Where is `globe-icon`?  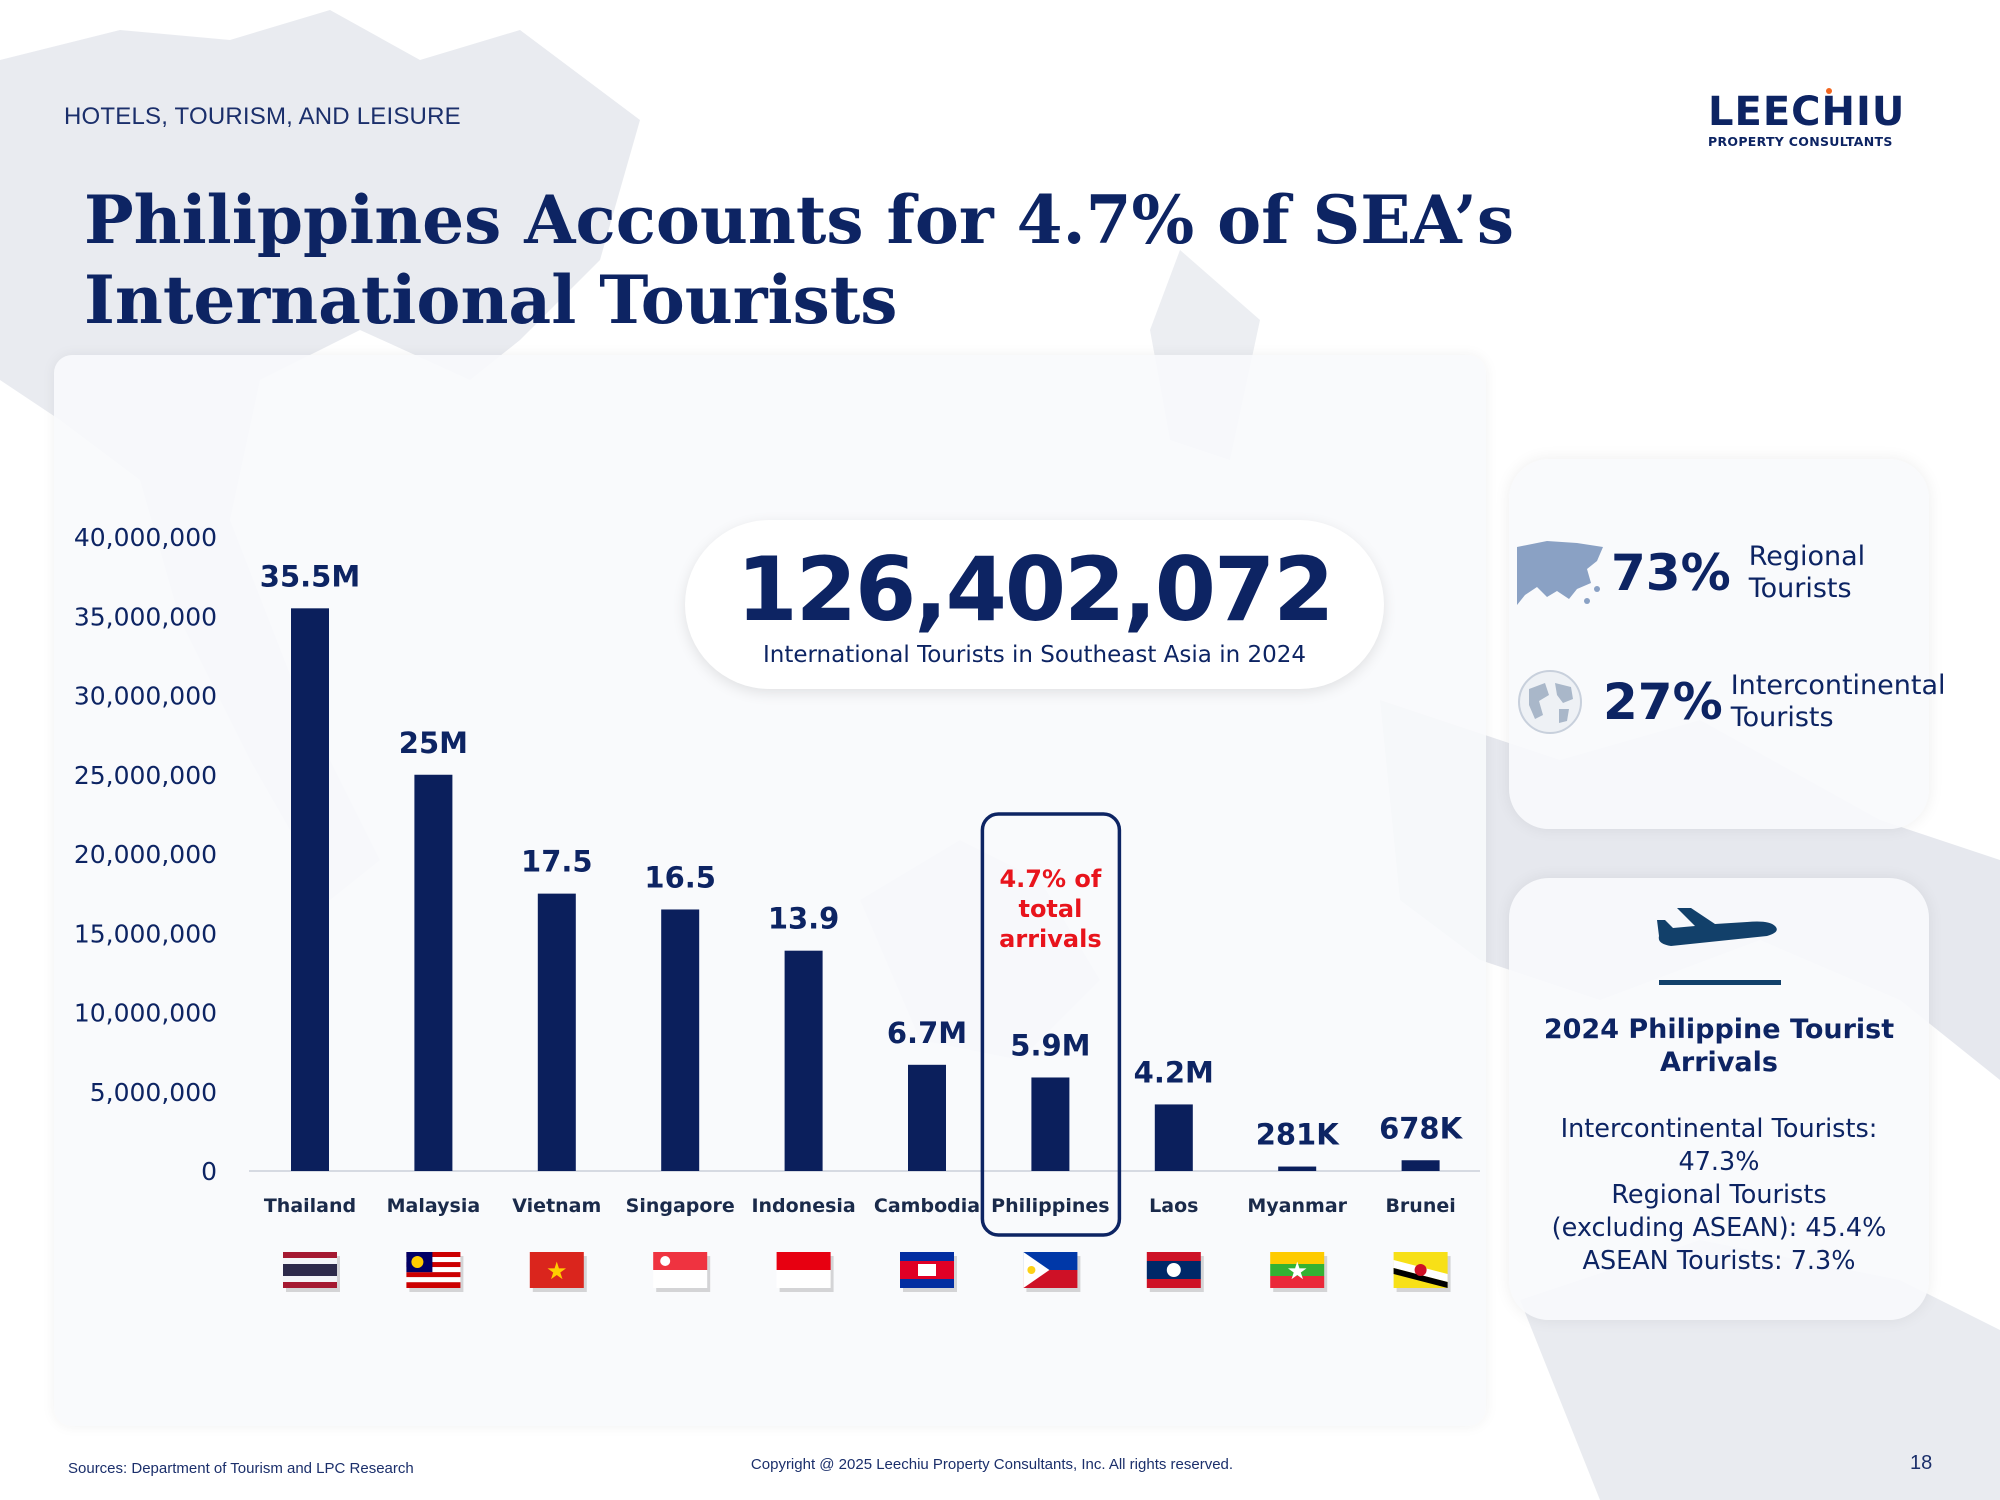 globe-icon is located at coordinates (1550, 702).